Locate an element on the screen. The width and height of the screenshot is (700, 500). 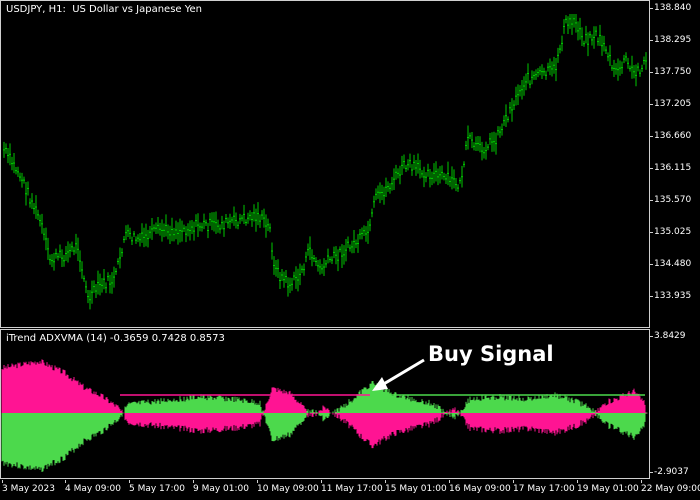
time-label: 4 May 09:00 is located at coordinates (93, 489).